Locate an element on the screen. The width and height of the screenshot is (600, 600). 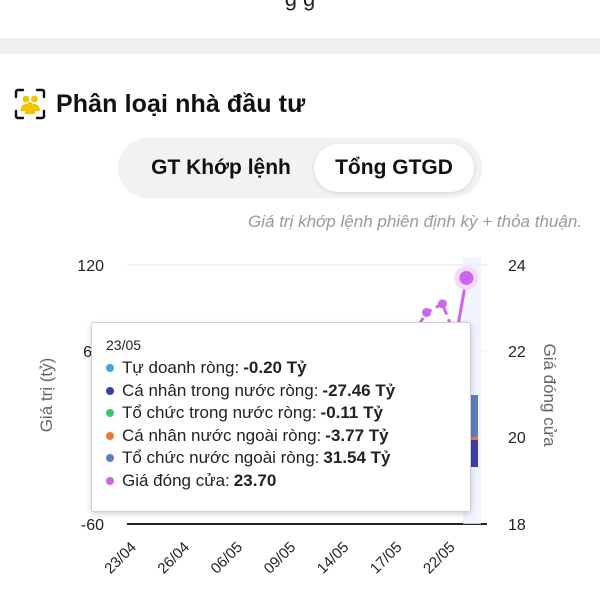
tooltip-date: 23/05 is located at coordinates (124, 345).